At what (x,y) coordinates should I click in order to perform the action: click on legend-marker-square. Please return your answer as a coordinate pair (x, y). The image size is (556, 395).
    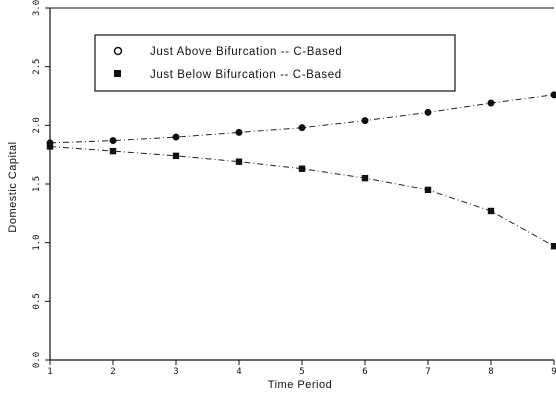
    Looking at the image, I should click on (117, 73).